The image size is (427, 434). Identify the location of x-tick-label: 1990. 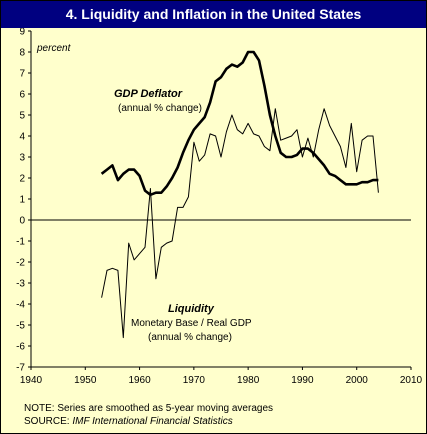
(302, 380).